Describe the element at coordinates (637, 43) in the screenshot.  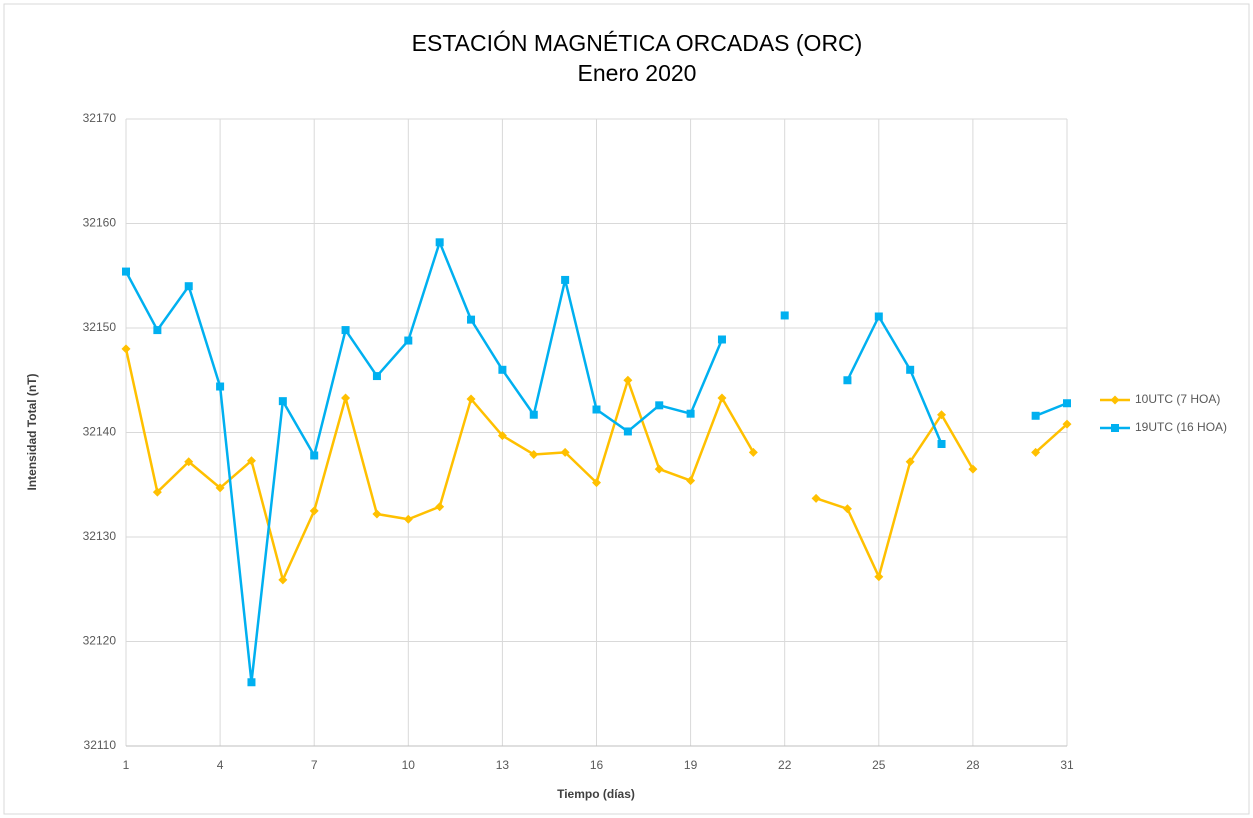
I see `chart-title: ESTACIÓN MAGNÉTICA ORCADAS (ORC)` at that location.